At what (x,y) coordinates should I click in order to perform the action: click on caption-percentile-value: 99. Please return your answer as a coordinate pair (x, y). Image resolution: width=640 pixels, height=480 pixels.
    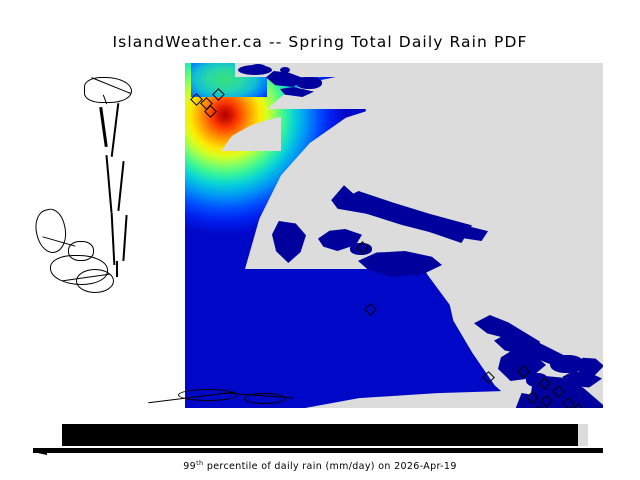
    Looking at the image, I should click on (190, 467).